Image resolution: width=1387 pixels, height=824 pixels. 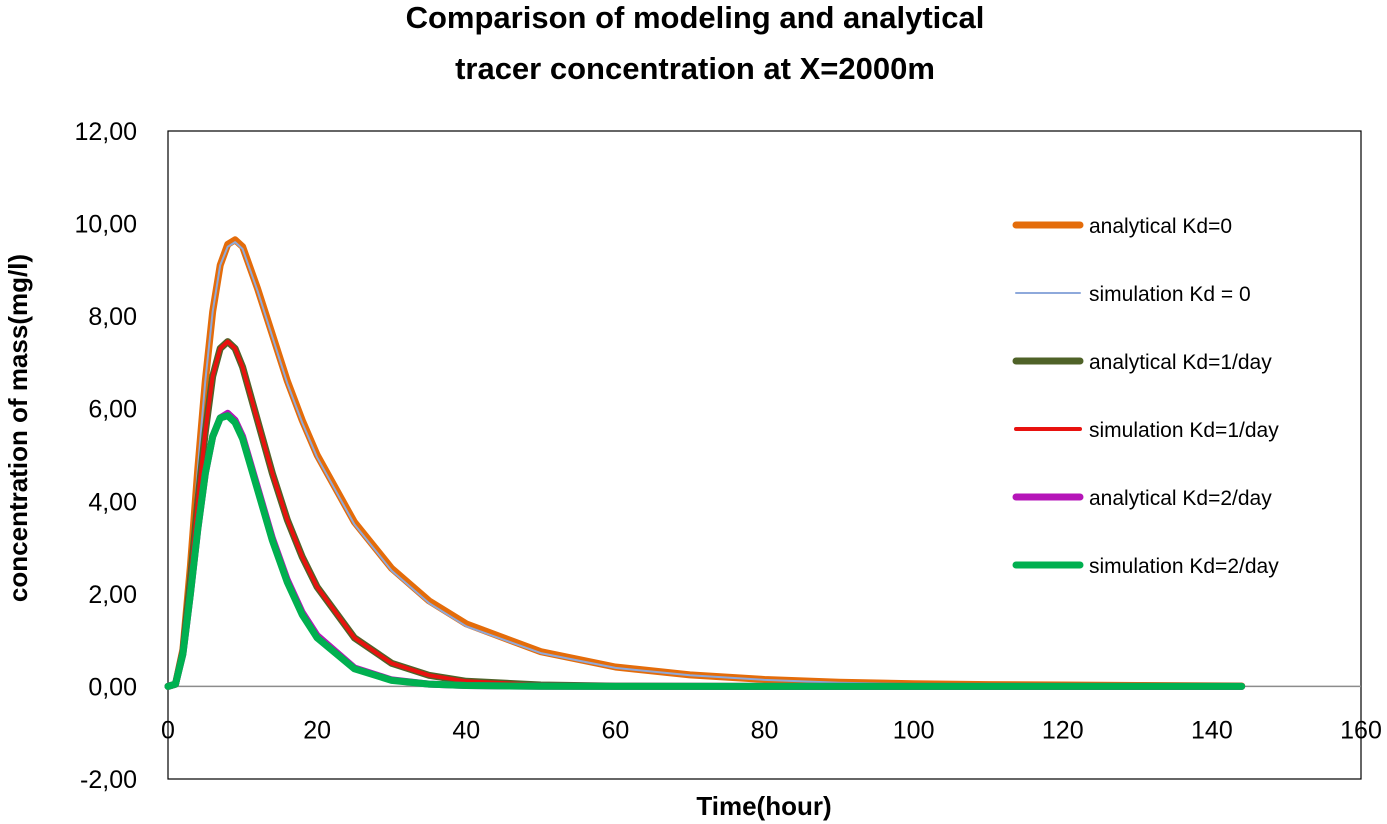 What do you see at coordinates (1180, 498) in the screenshot?
I see `legend-label: analytical Kd=2/day` at bounding box center [1180, 498].